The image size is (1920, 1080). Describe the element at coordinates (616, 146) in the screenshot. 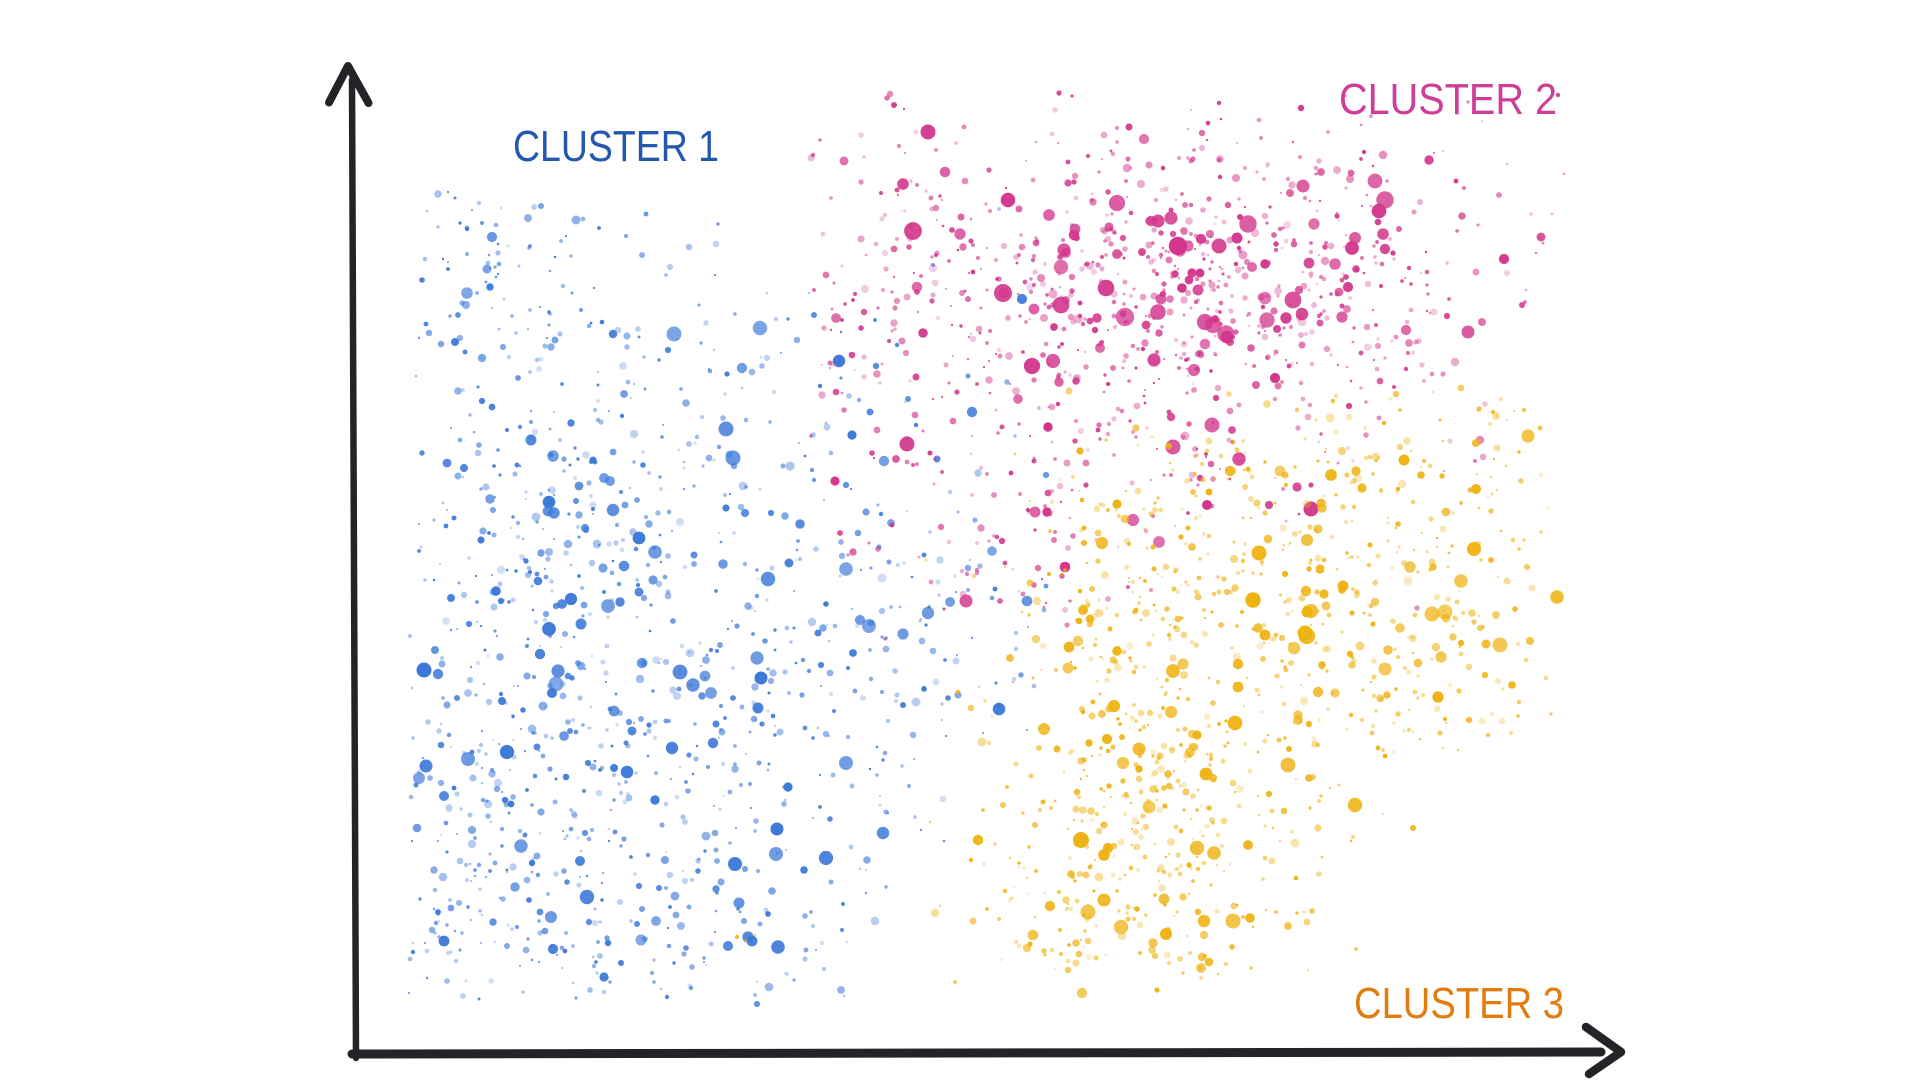

I see `svg-text: CLUSTER 1` at that location.